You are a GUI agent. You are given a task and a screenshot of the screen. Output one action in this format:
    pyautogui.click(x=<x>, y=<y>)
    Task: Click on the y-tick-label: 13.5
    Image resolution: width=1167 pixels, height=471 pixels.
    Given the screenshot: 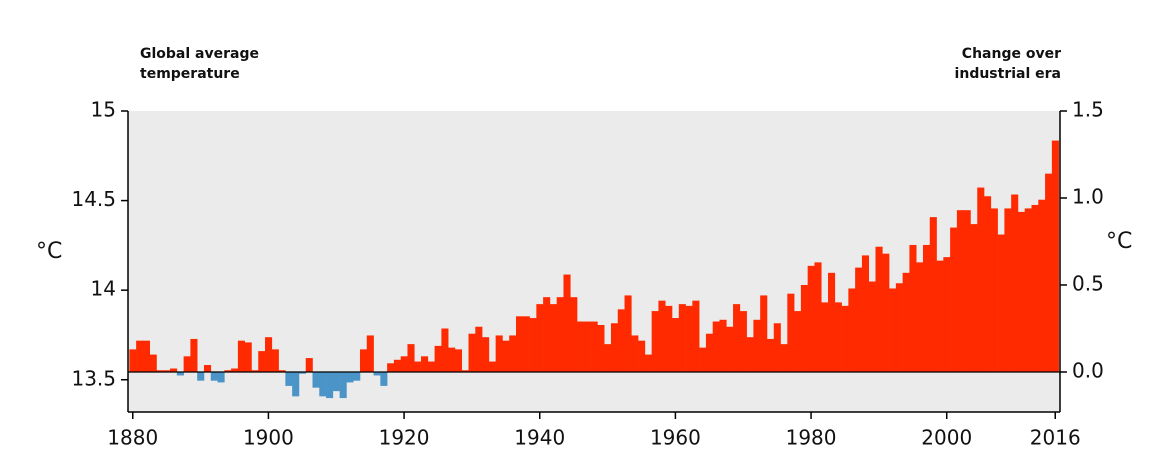 What is the action you would take?
    pyautogui.click(x=93, y=378)
    